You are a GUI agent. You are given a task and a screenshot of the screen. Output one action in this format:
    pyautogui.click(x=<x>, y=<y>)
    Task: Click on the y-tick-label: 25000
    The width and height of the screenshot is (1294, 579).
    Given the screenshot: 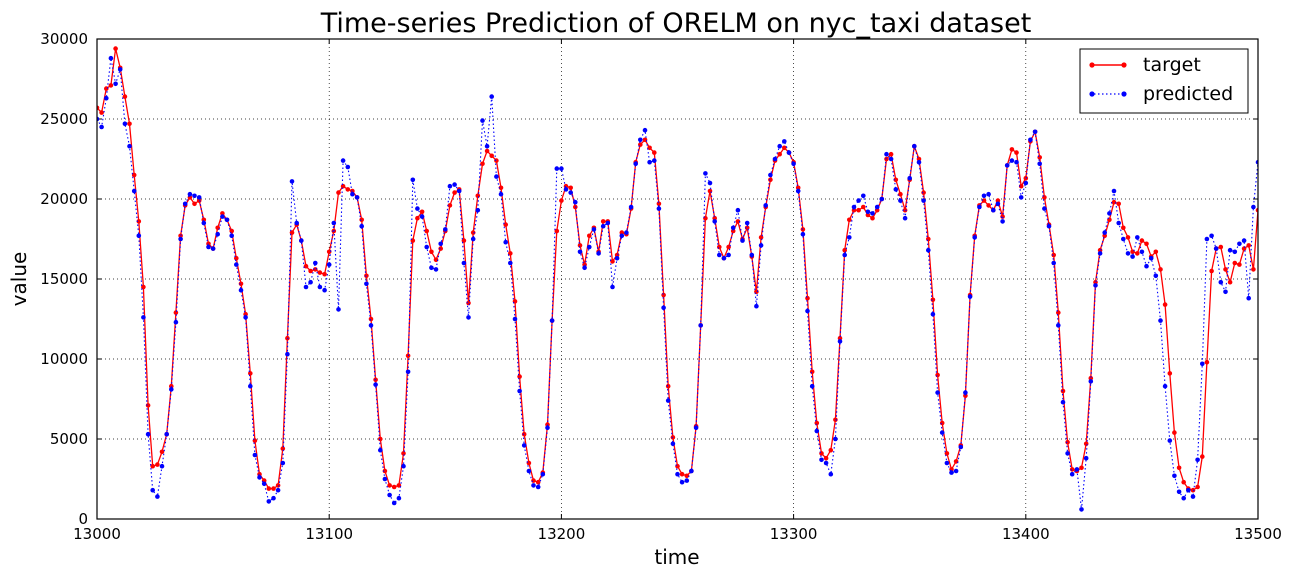 What is the action you would take?
    pyautogui.click(x=64, y=119)
    